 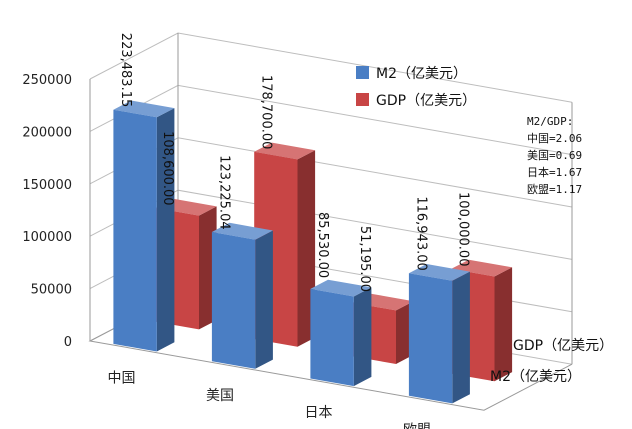 I want to click on gridline, so click(x=331, y=67).